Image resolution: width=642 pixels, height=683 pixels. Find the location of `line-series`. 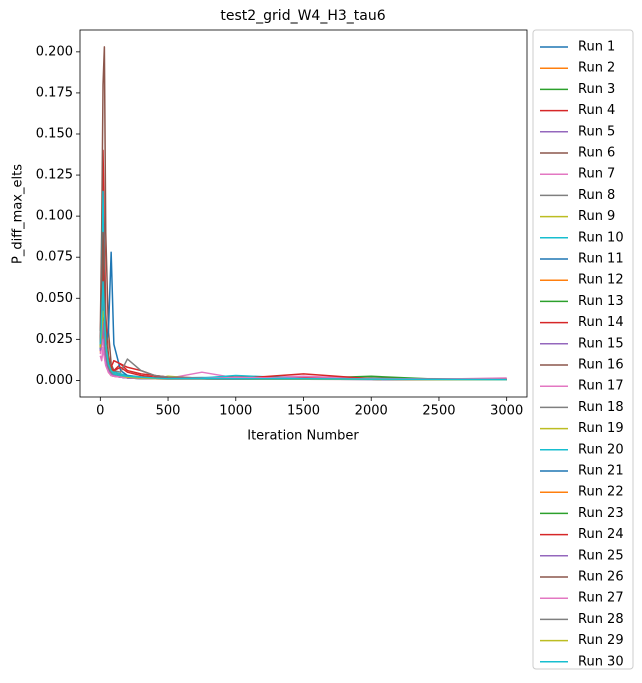

line-series is located at coordinates (303, 331).